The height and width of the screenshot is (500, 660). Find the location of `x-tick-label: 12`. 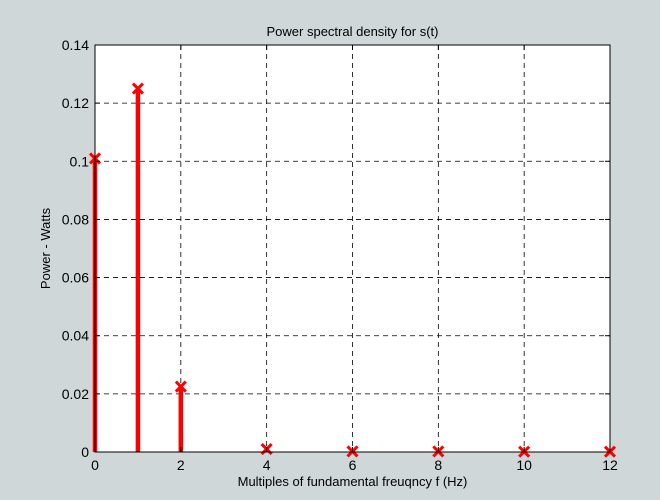

x-tick-label: 12 is located at coordinates (610, 465).